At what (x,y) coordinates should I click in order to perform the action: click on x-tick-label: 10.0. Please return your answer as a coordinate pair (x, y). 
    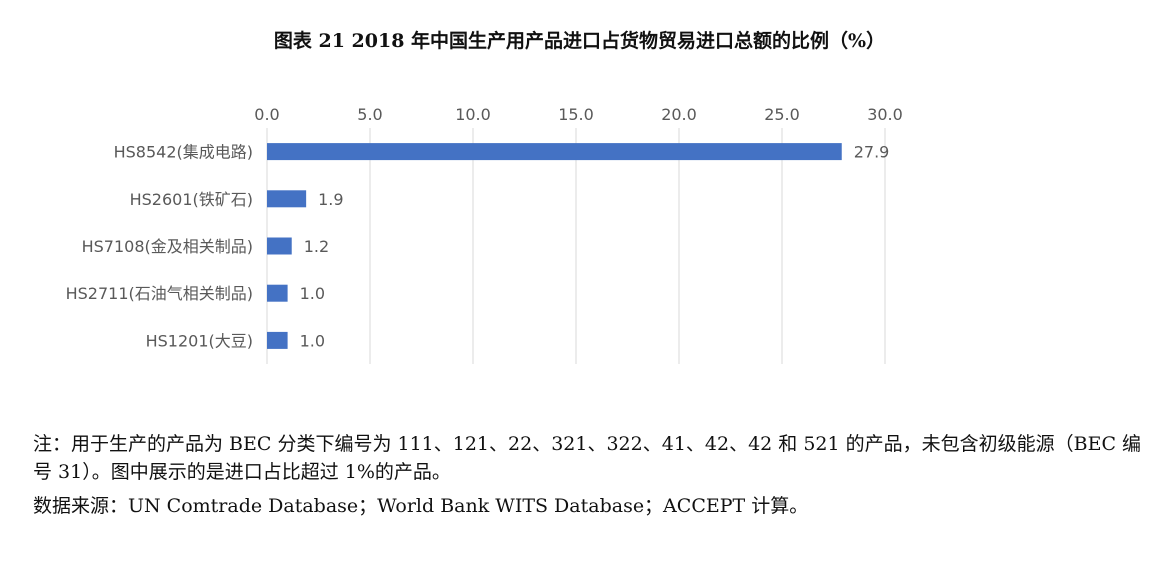
    Looking at the image, I should click on (473, 114).